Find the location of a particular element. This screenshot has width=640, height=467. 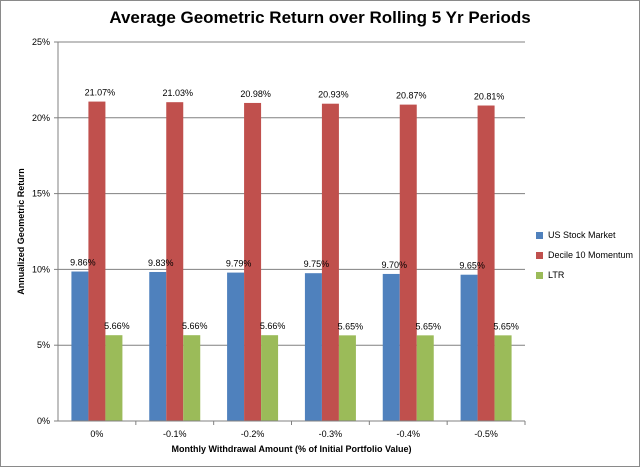

legend-label: LTR is located at coordinates (556, 275).